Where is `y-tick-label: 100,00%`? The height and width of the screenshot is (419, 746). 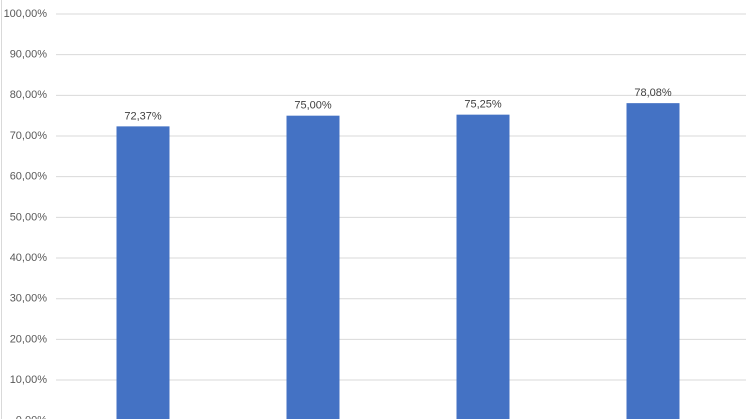
y-tick-label: 100,00% is located at coordinates (26, 14).